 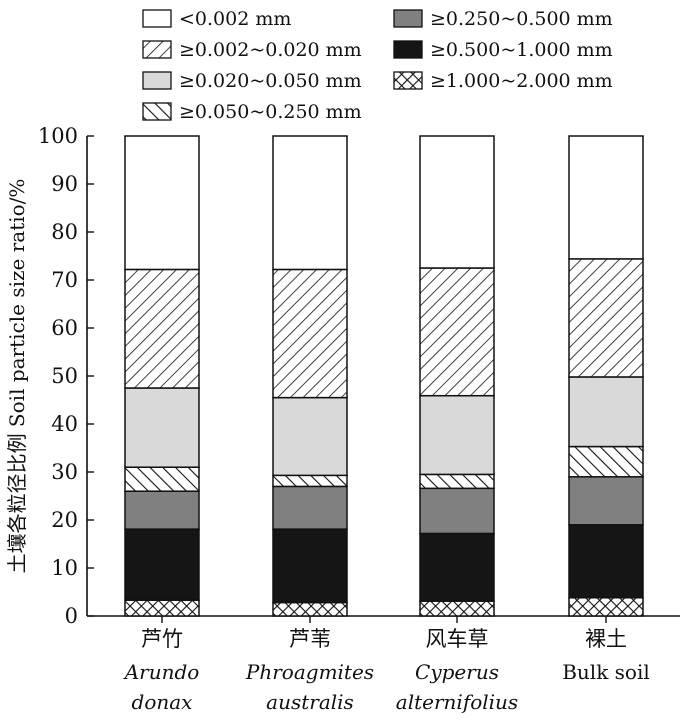 I want to click on y-tick-label: 60, so click(x=64, y=328).